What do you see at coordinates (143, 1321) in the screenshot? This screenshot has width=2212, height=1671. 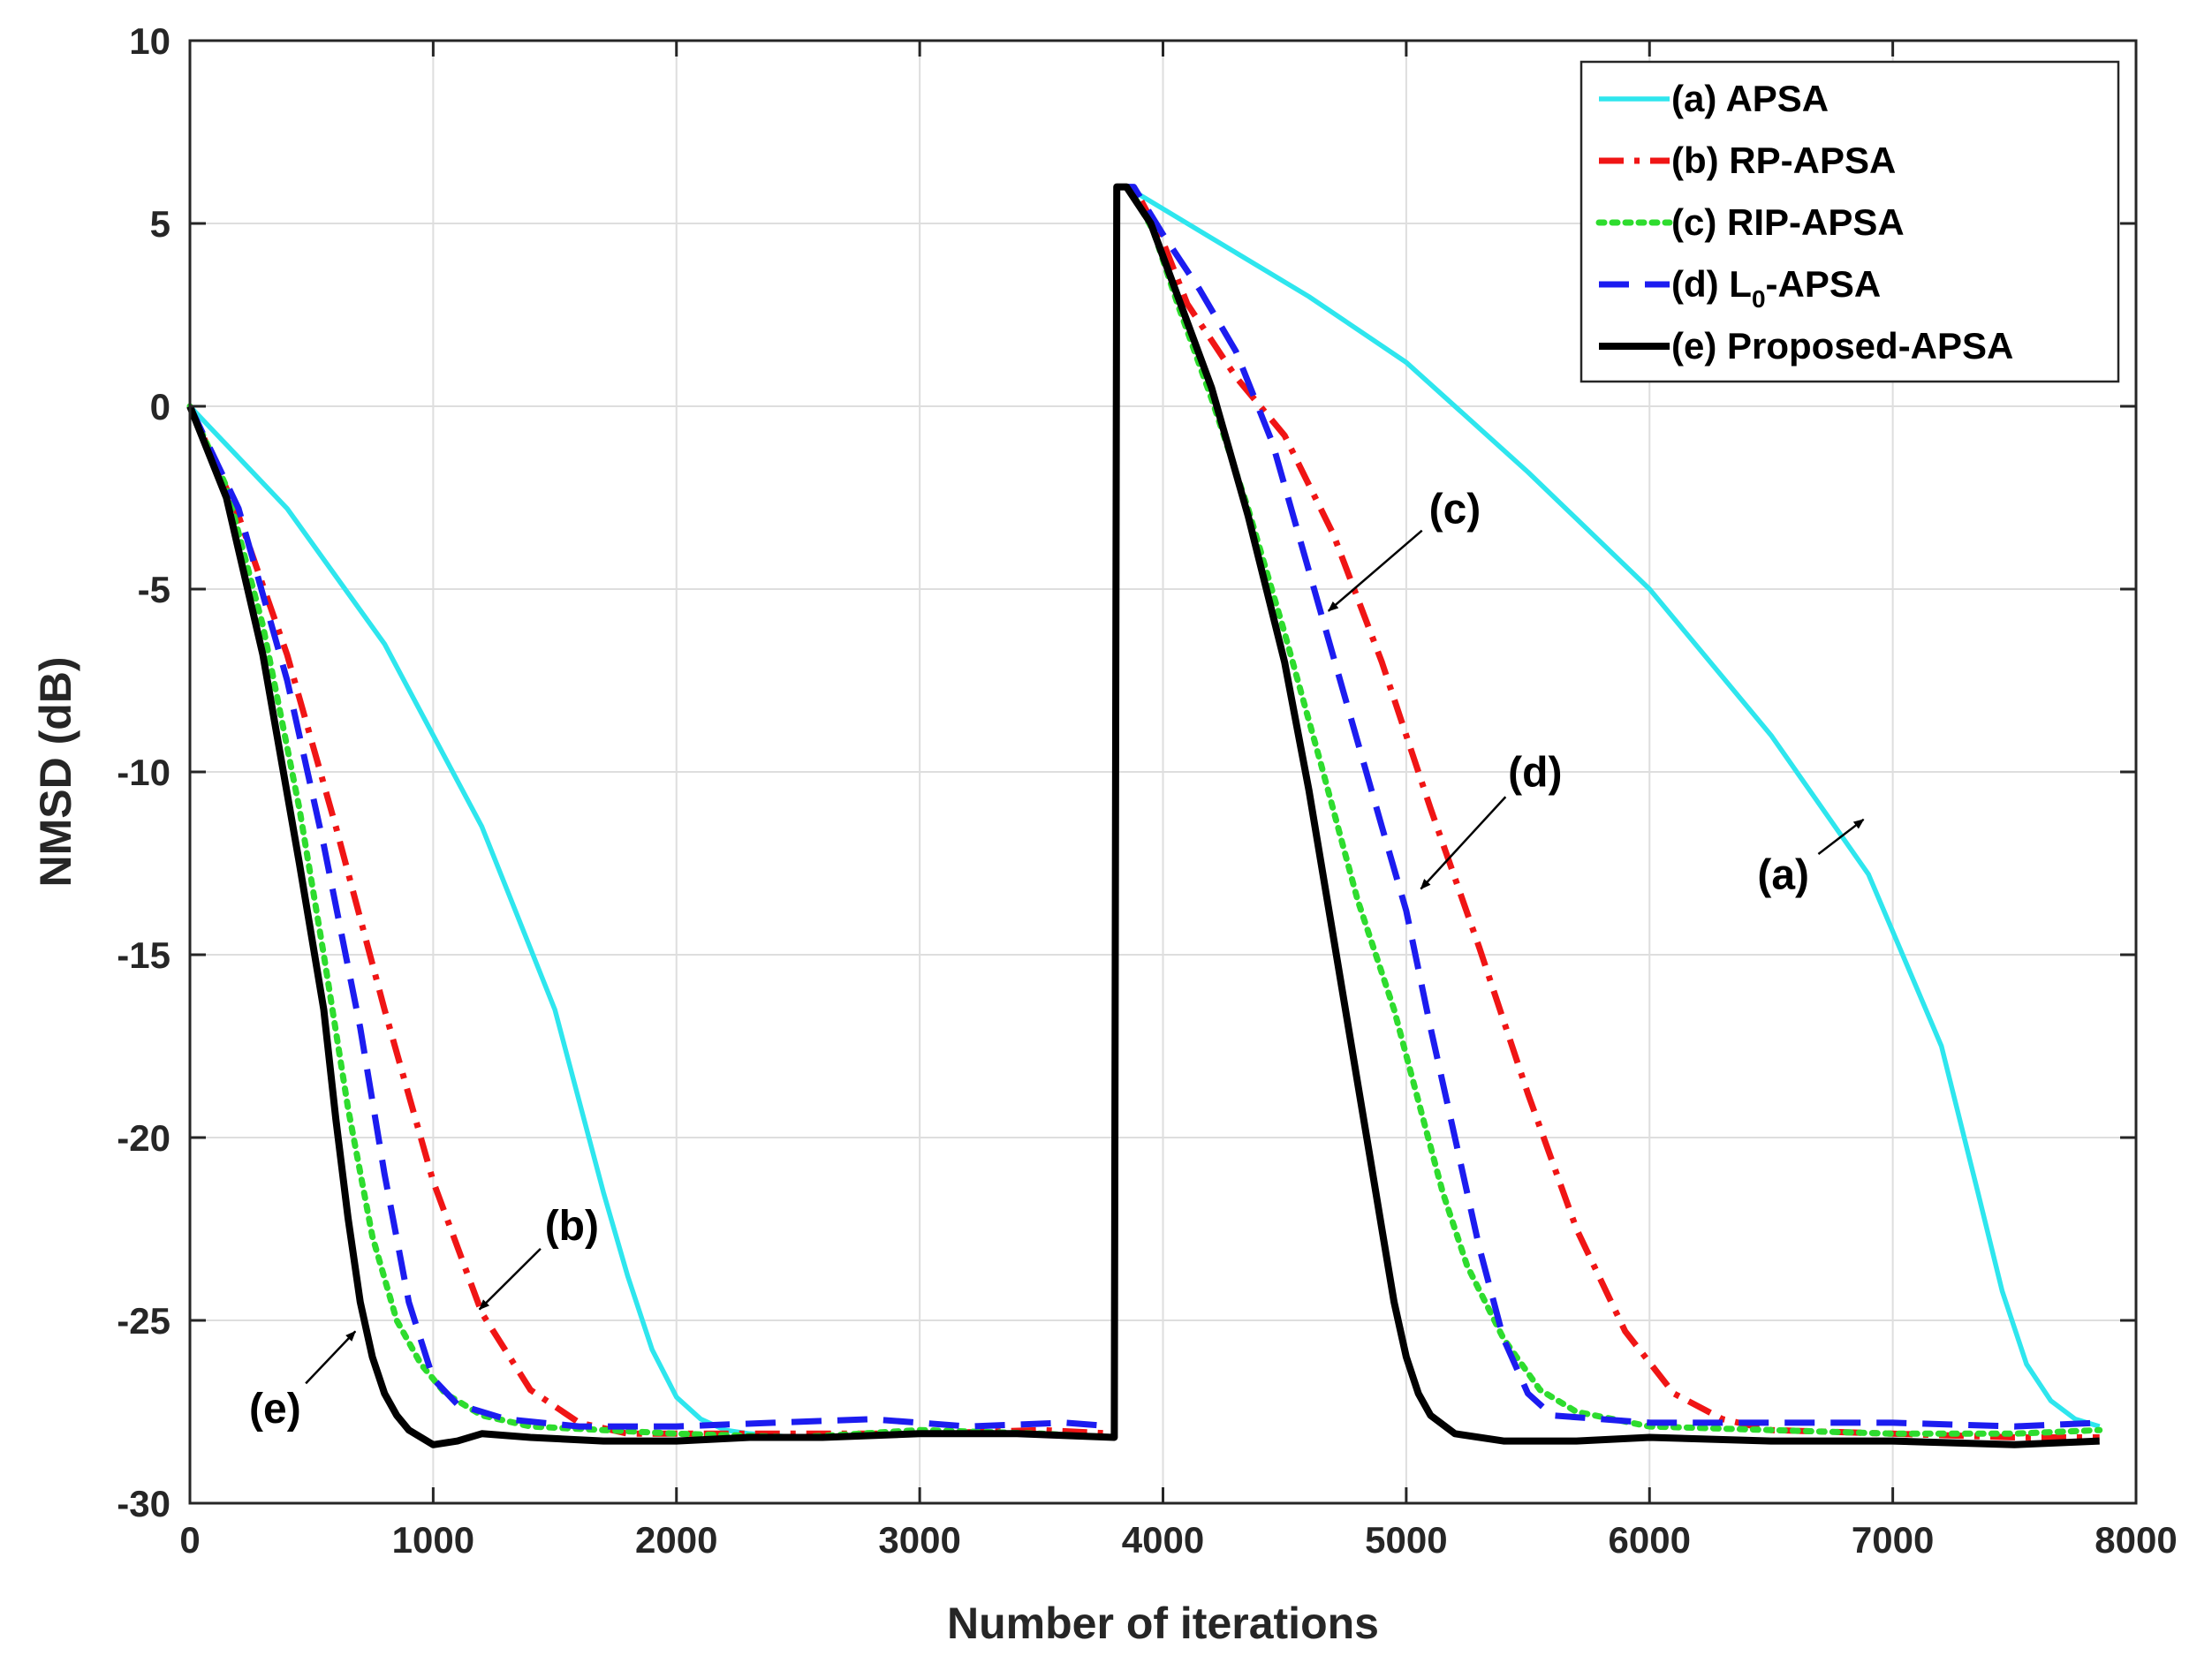 I see `y-tick-label: -25` at bounding box center [143, 1321].